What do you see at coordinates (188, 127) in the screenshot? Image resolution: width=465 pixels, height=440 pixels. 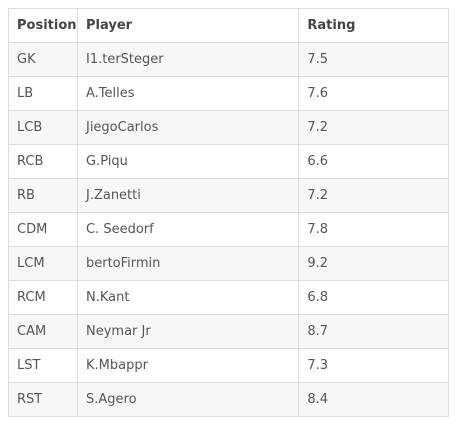 I see `cell-player: JiegoCarlos` at bounding box center [188, 127].